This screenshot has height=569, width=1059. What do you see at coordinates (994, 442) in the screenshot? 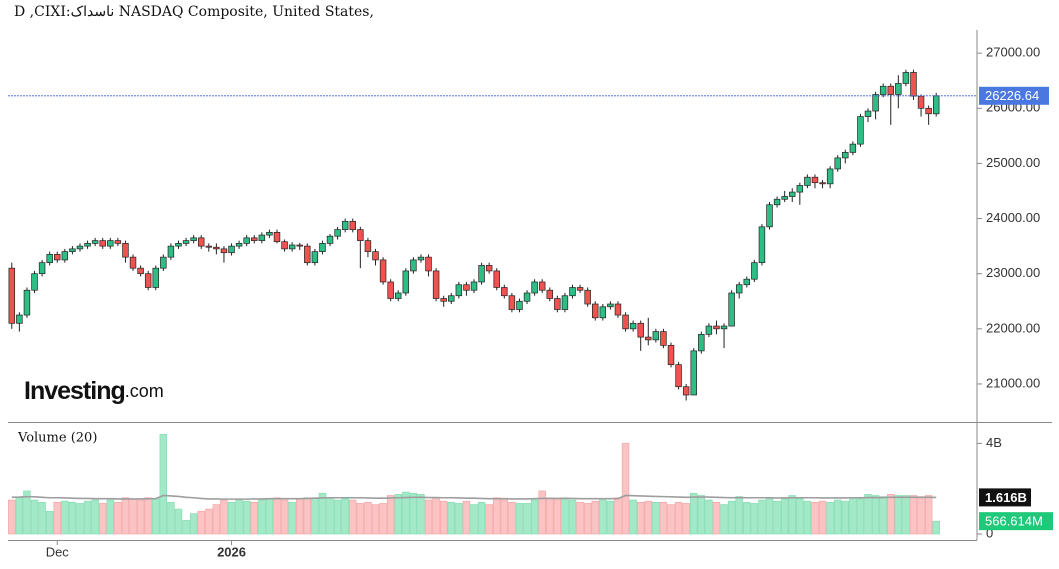
I see `v-tick-label: 4B` at bounding box center [994, 442].